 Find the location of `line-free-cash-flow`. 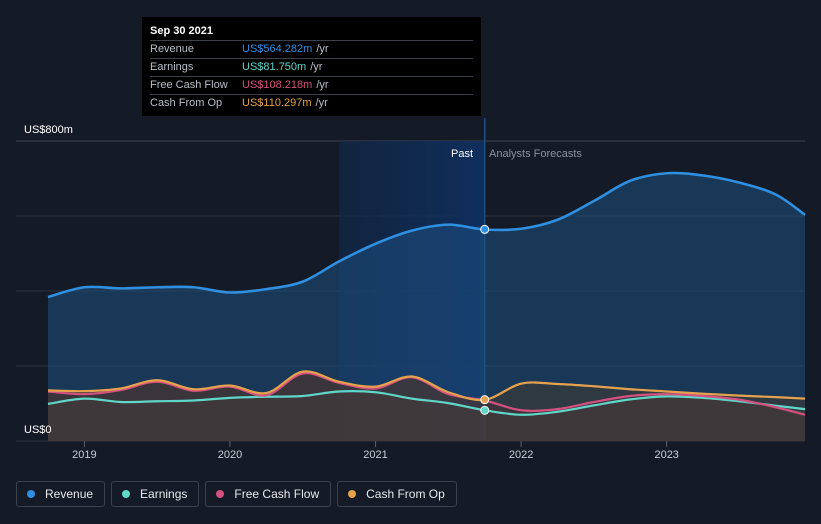

line-free-cash-flow is located at coordinates (426, 394).